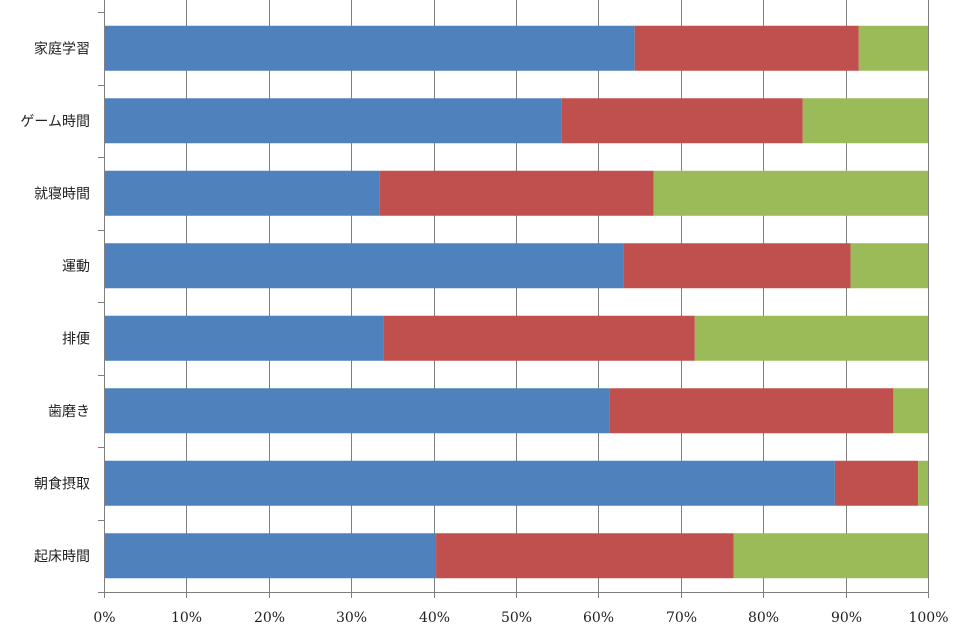 This screenshot has width=958, height=632. What do you see at coordinates (928, 618) in the screenshot?
I see `x-tick-label: 100%` at bounding box center [928, 618].